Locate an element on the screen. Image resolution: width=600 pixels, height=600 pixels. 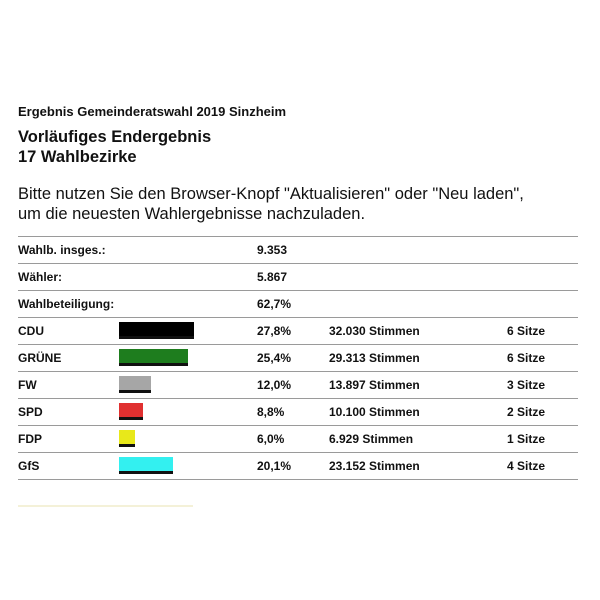
party-row: GRÜNE 25,4% 29.313 Stimmen 6 Sitze is located at coordinates (298, 358).